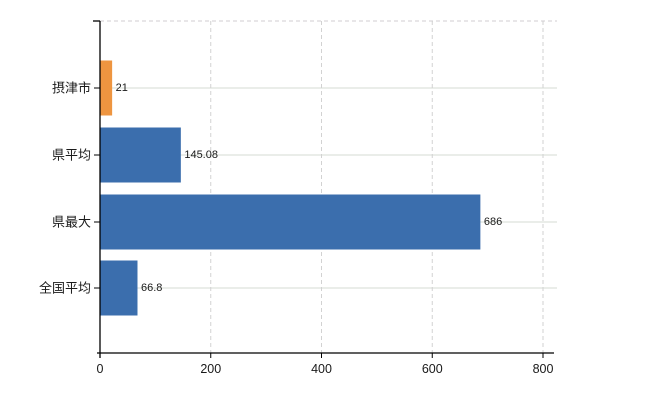 The image size is (650, 400). What do you see at coordinates (122, 88) in the screenshot?
I see `value-label-0: 21` at bounding box center [122, 88].